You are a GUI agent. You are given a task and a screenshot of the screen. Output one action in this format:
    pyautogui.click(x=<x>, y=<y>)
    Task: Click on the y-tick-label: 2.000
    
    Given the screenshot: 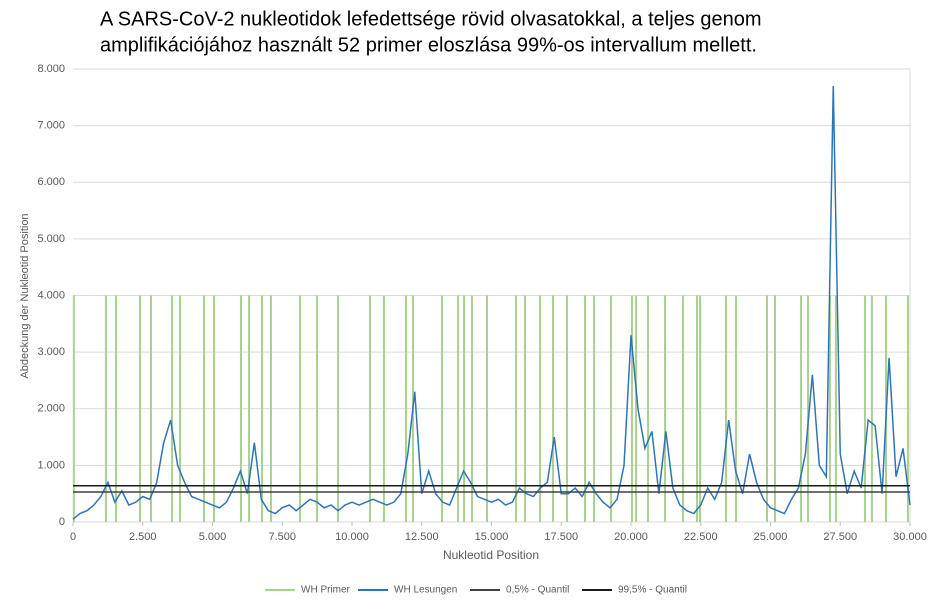 What is the action you would take?
    pyautogui.click(x=51, y=409)
    